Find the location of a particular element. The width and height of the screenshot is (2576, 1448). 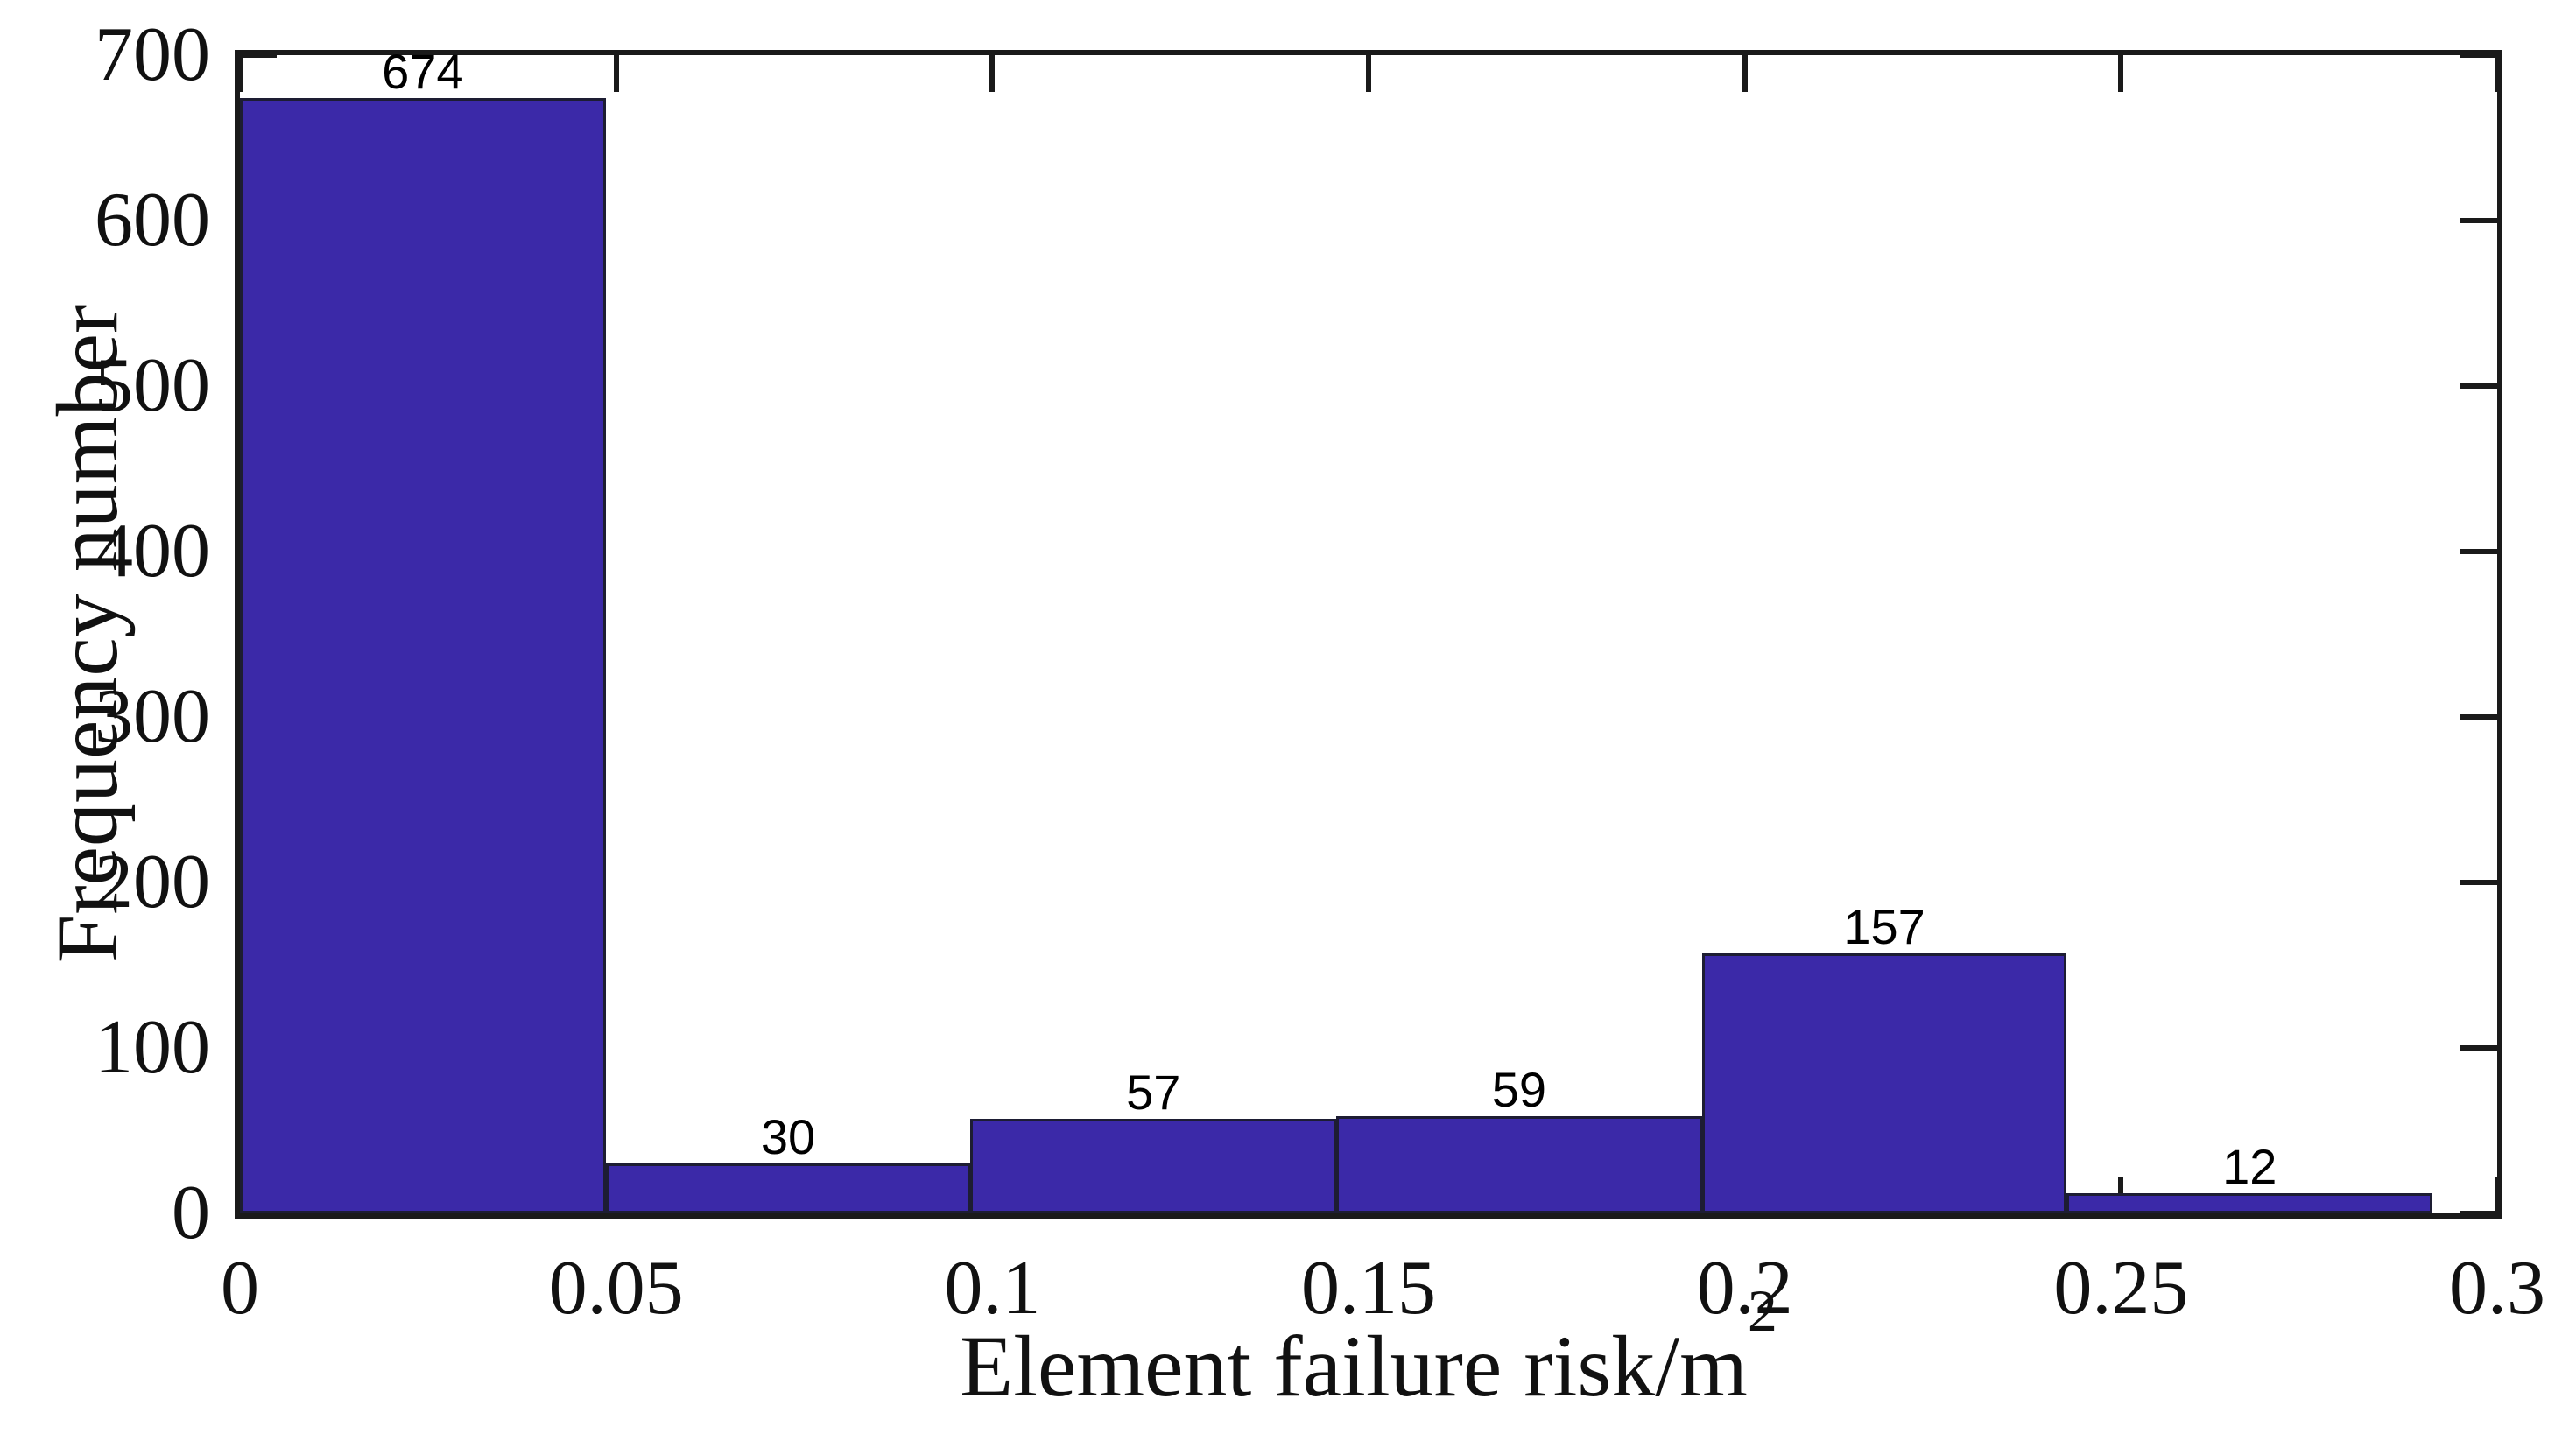

bar-value-label: 59 is located at coordinates (1519, 1089).